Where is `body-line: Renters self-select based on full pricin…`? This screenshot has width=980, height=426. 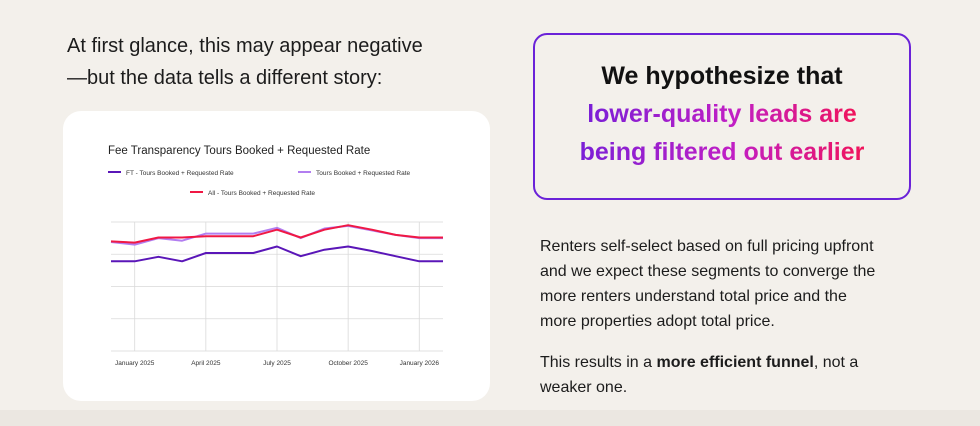
body-line: Renters self-select based on full pricin… is located at coordinates (707, 246).